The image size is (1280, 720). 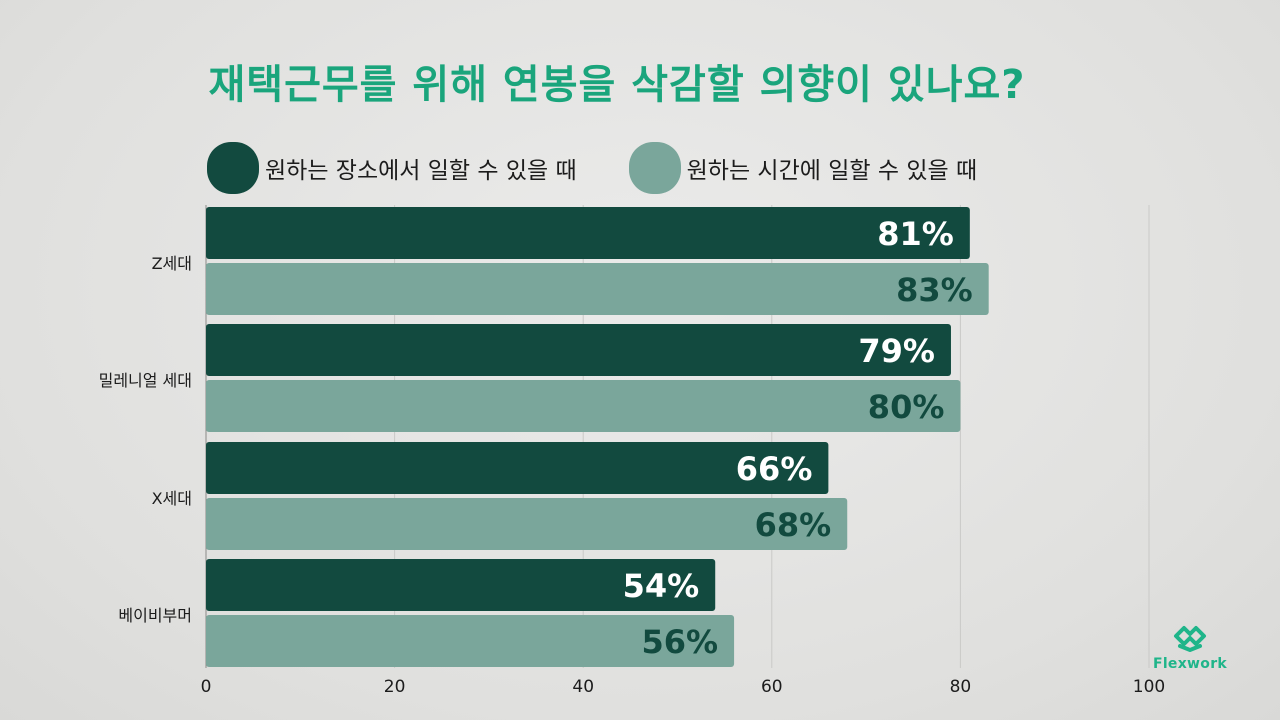 What do you see at coordinates (896, 351) in the screenshot?
I see `bar-data-label: 79%` at bounding box center [896, 351].